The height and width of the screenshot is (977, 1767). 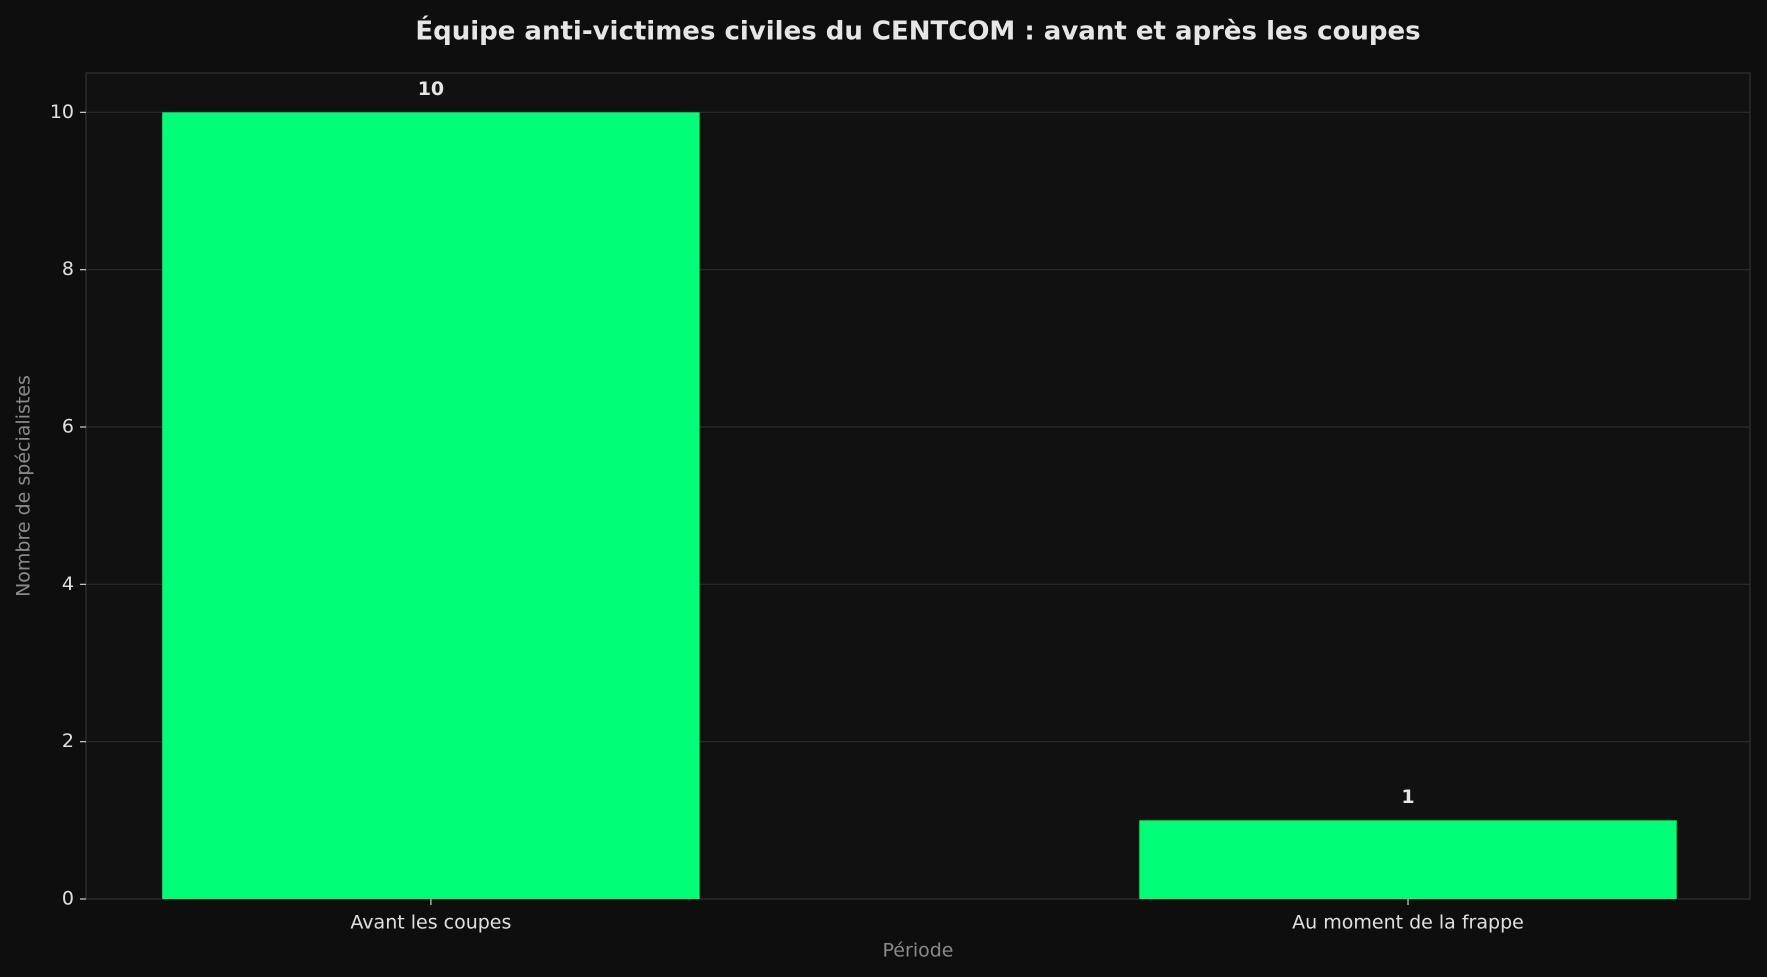 What do you see at coordinates (431, 89) in the screenshot?
I see `data-label: 10` at bounding box center [431, 89].